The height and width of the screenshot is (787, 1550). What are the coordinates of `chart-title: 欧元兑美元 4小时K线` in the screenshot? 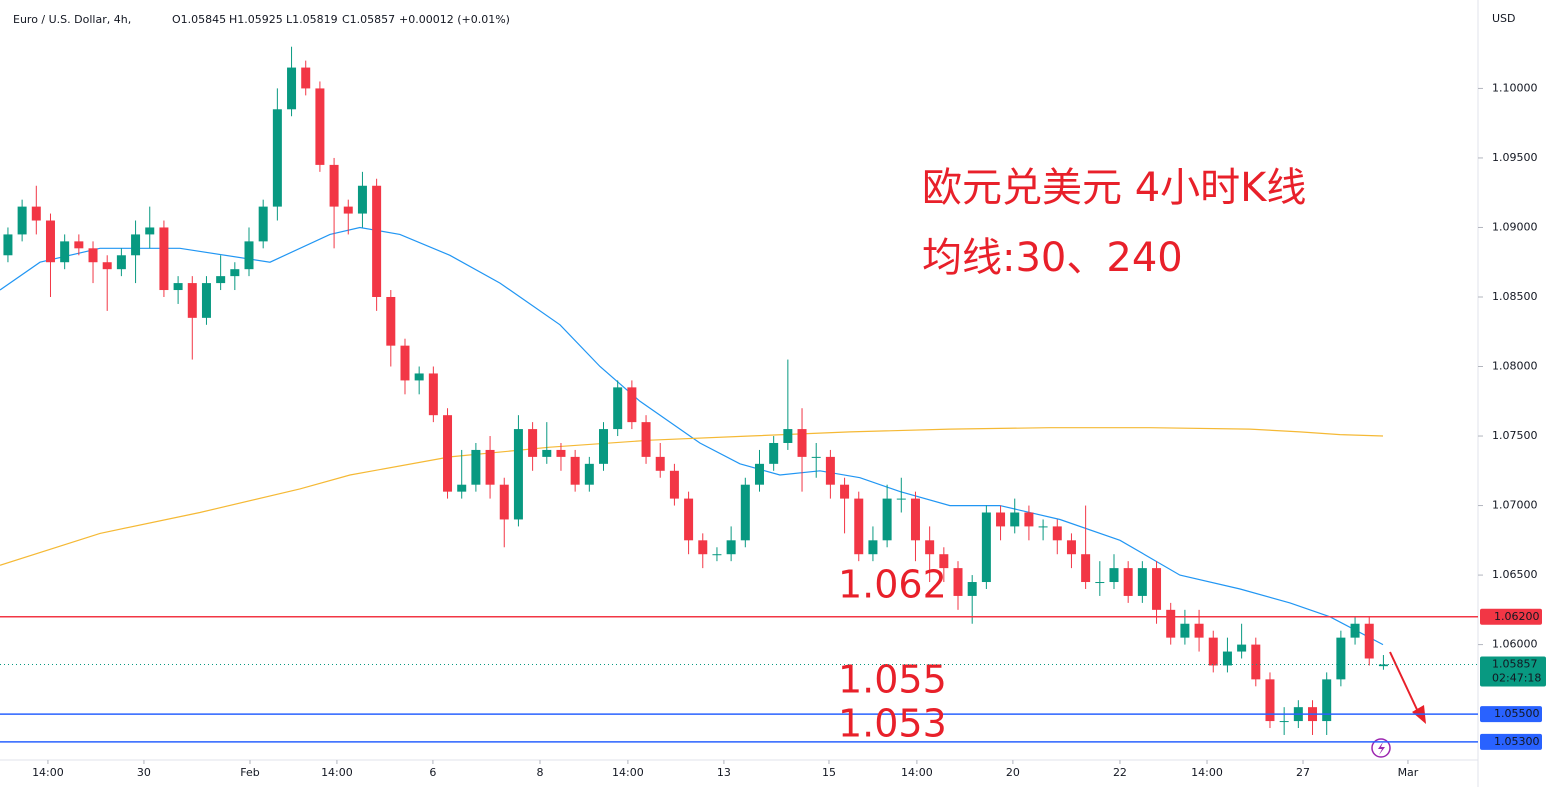 It's located at (1114, 188).